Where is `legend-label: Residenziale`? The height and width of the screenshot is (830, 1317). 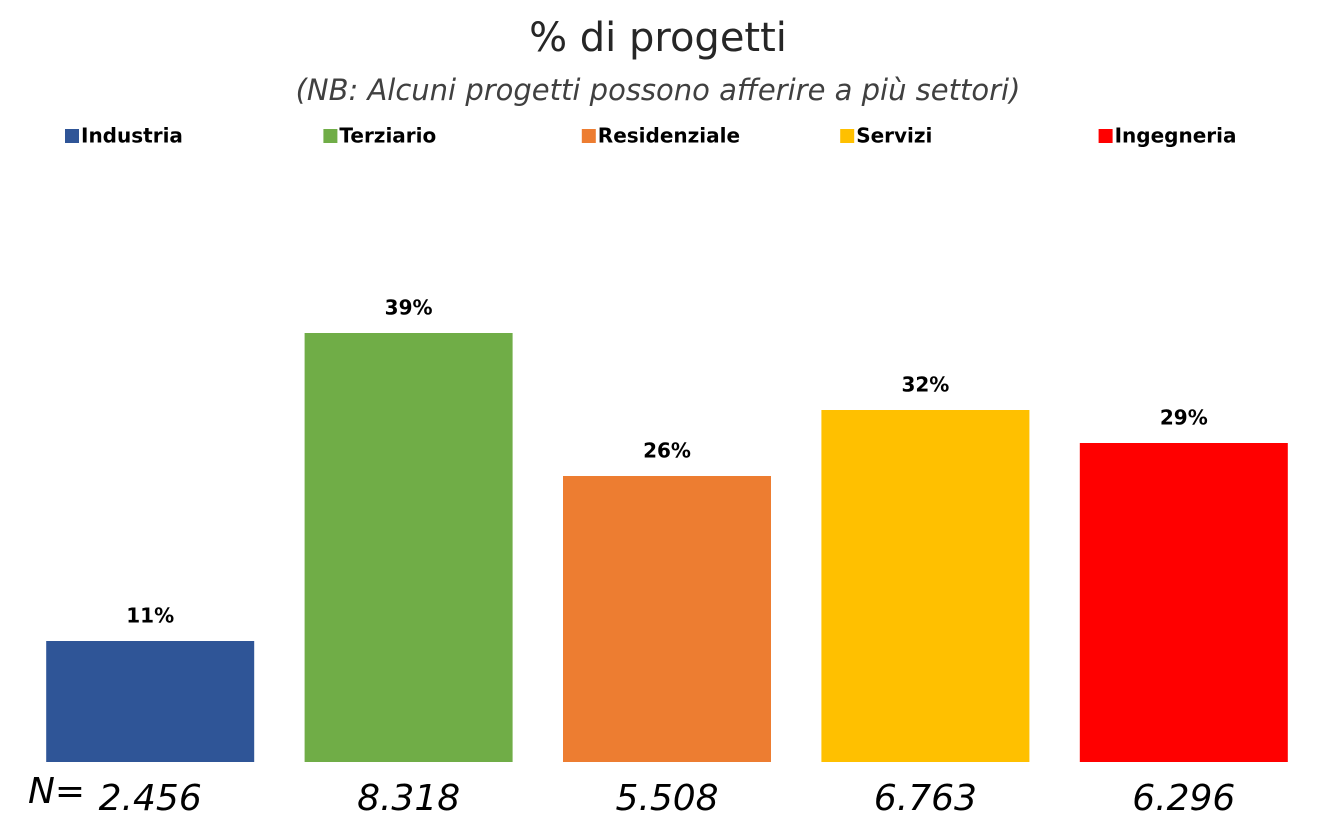
legend-label: Residenziale is located at coordinates (669, 136).